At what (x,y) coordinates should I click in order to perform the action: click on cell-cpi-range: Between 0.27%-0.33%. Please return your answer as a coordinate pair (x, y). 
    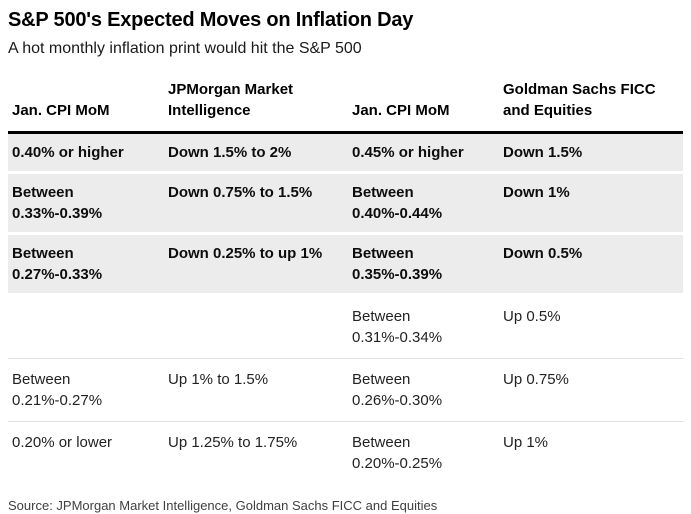
    Looking at the image, I should click on (57, 264).